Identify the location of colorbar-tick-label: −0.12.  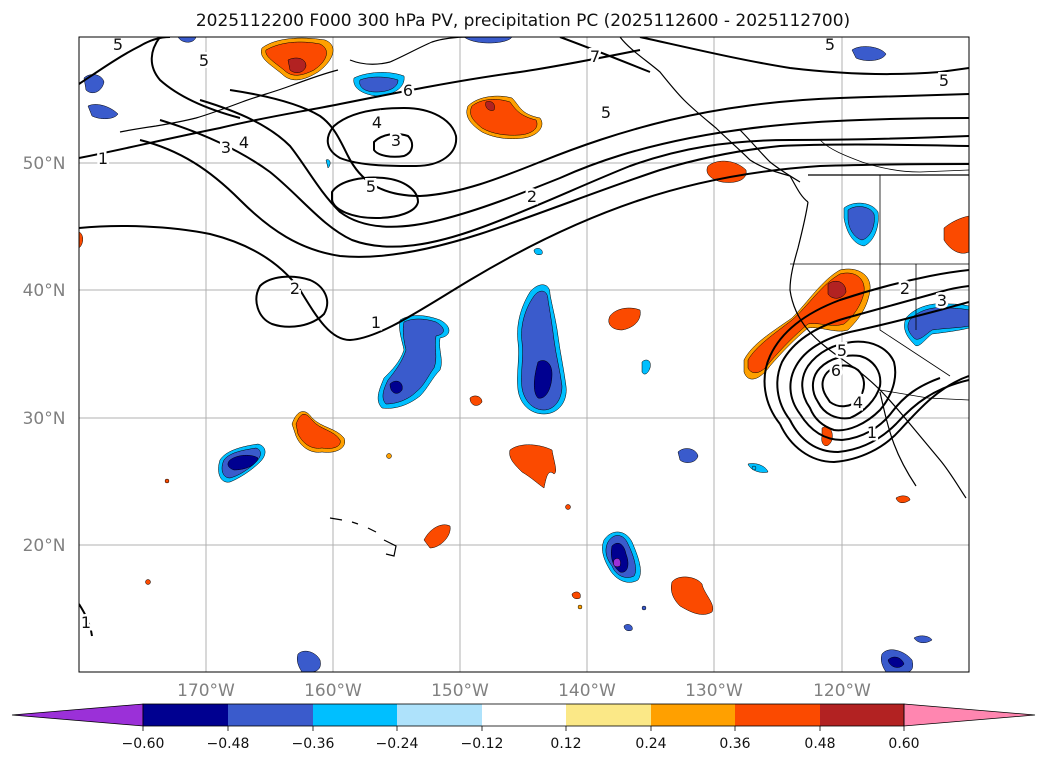
(482, 744).